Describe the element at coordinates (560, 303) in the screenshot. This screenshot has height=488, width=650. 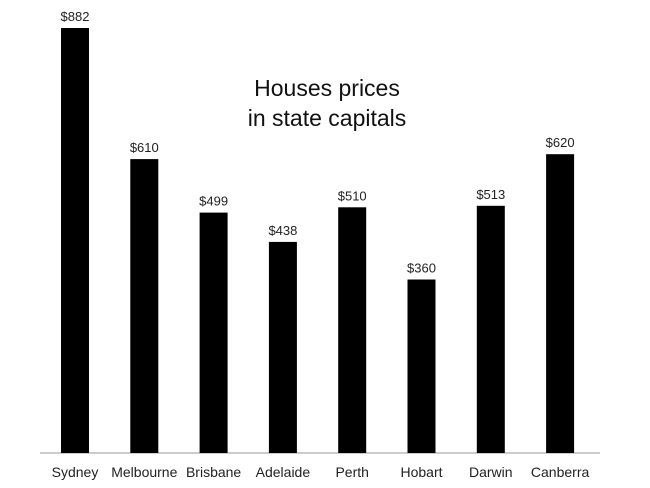
I see `bar-canberra` at that location.